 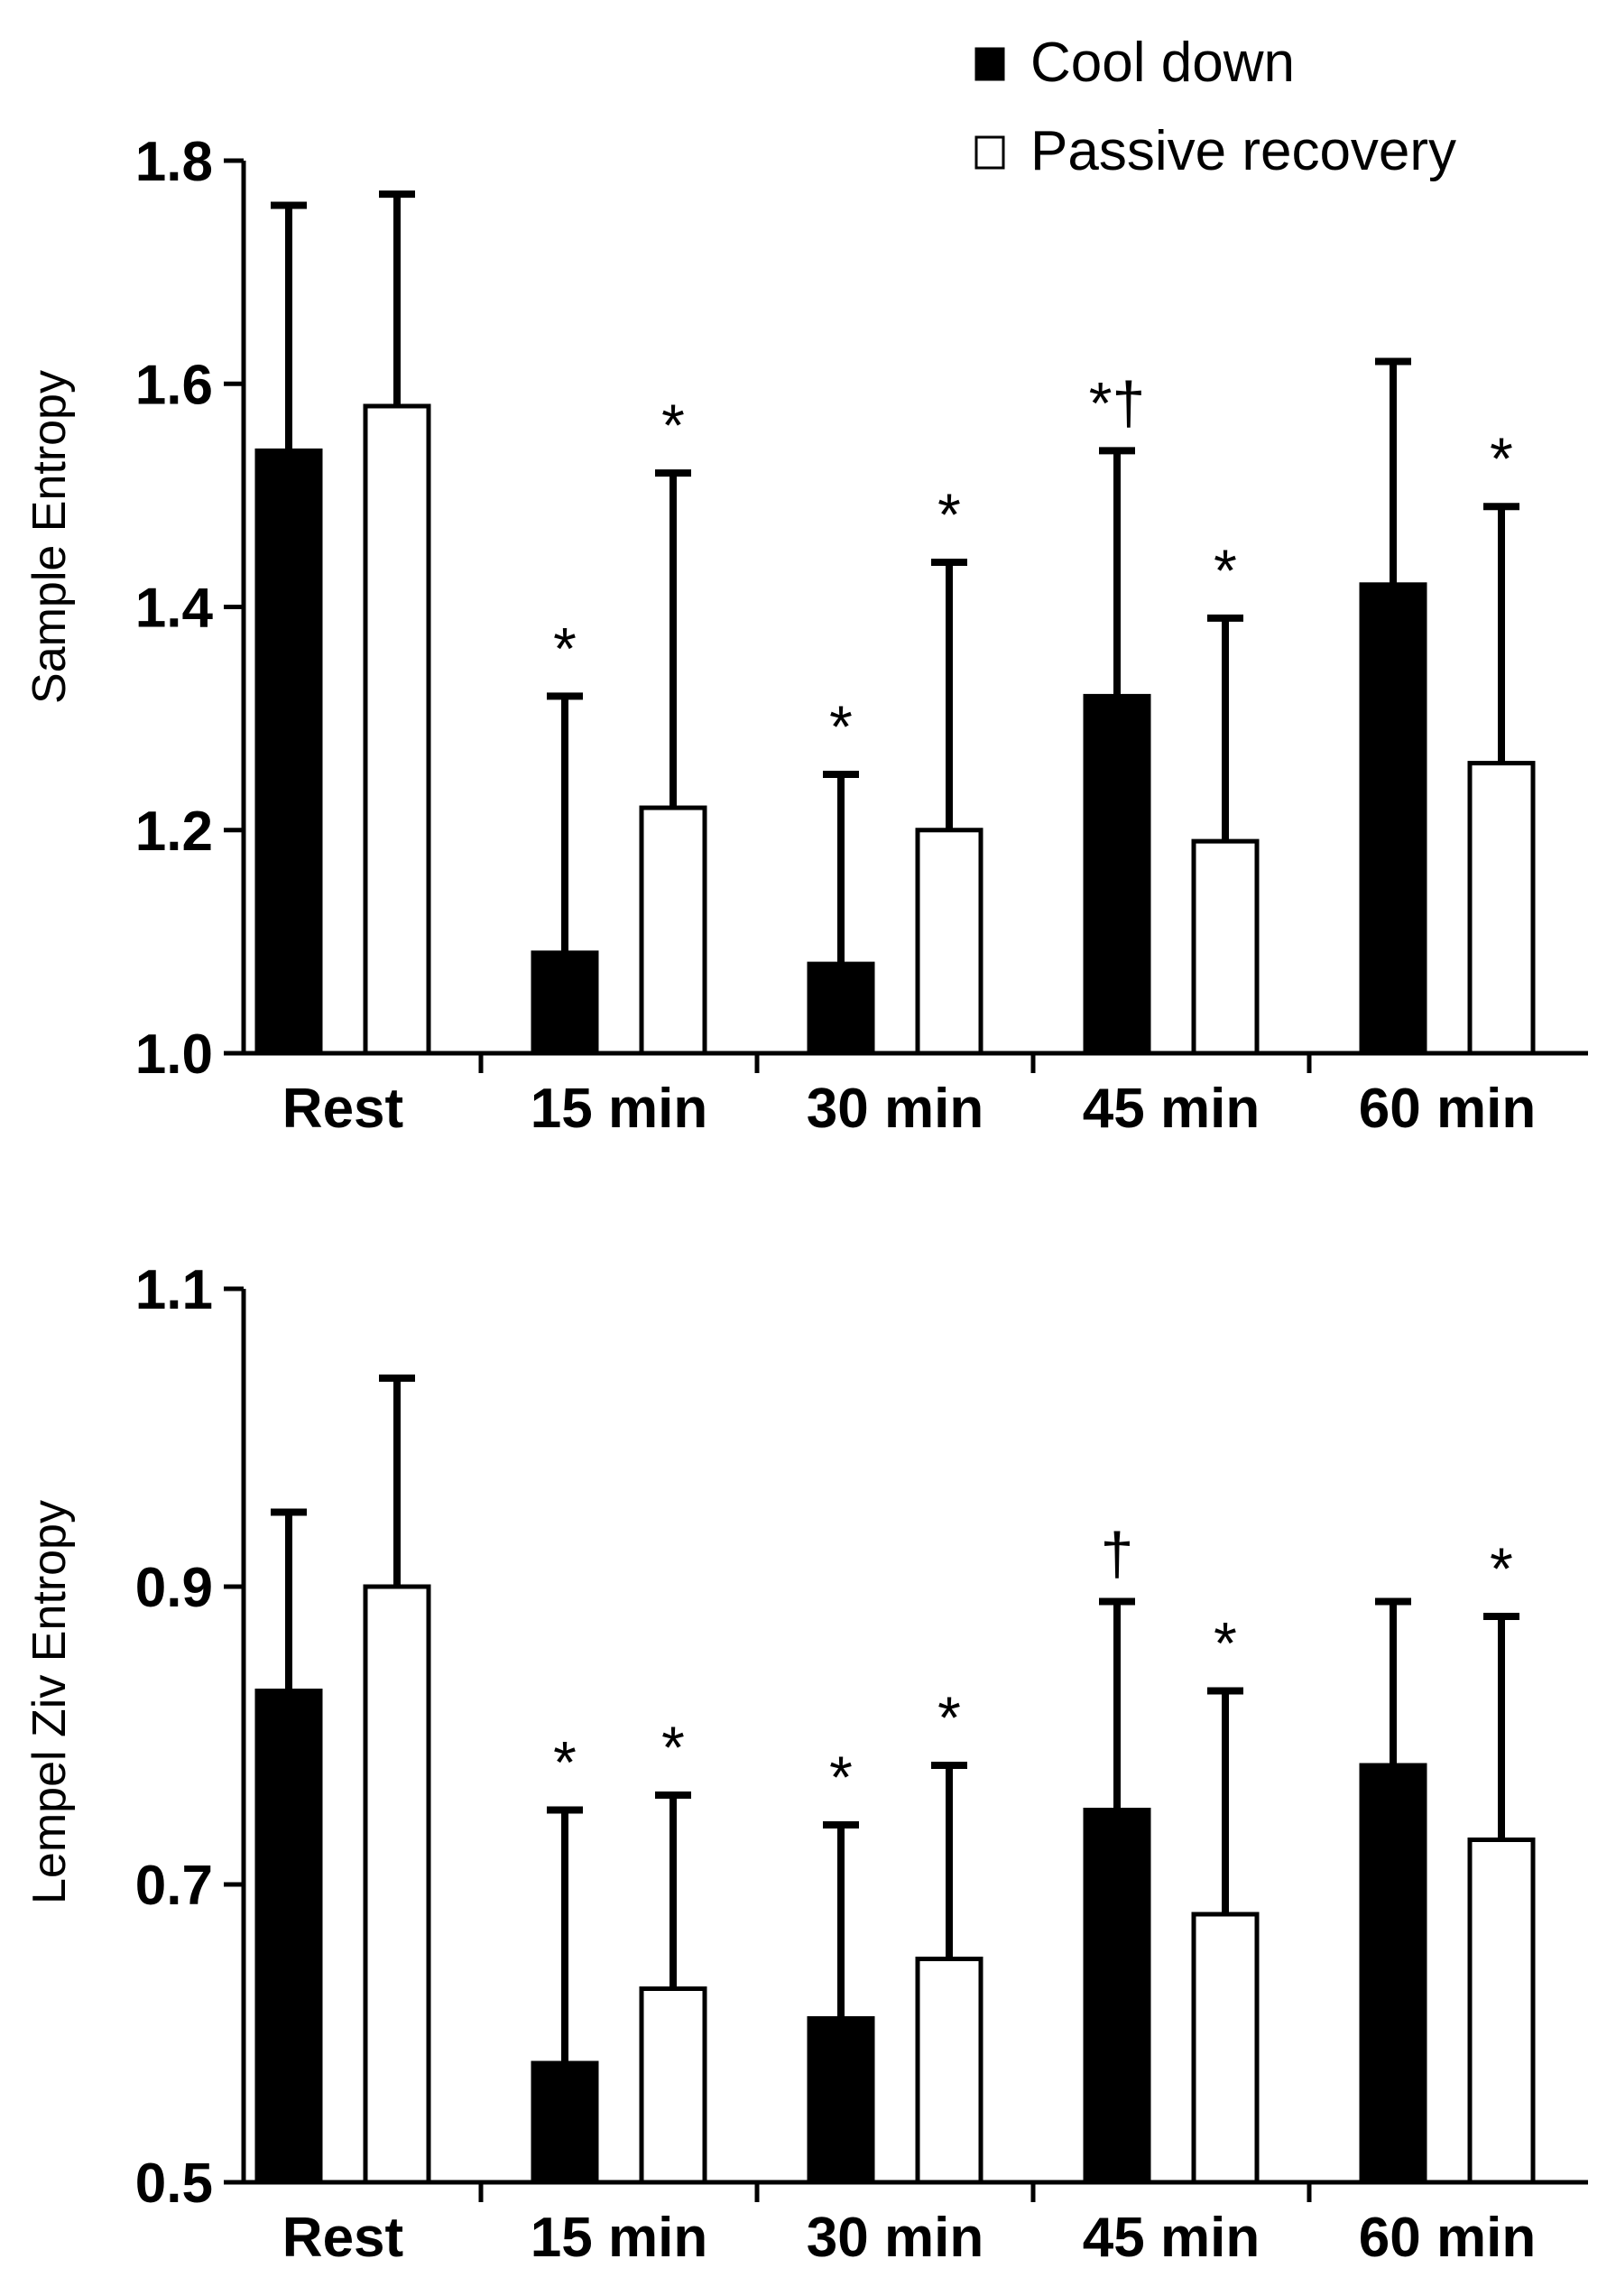 I want to click on lempel-ziv-entropy-y-tick-label: 0.5, so click(x=174, y=2183).